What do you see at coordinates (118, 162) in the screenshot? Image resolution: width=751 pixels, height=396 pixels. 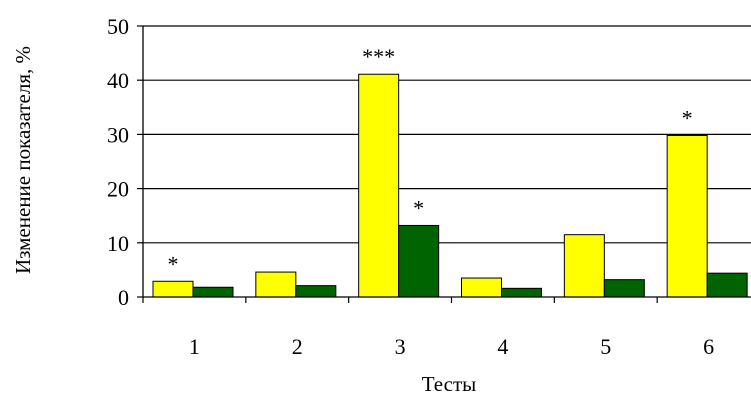 I see `y-tick-labels: 0 10 20 30 40 50` at bounding box center [118, 162].